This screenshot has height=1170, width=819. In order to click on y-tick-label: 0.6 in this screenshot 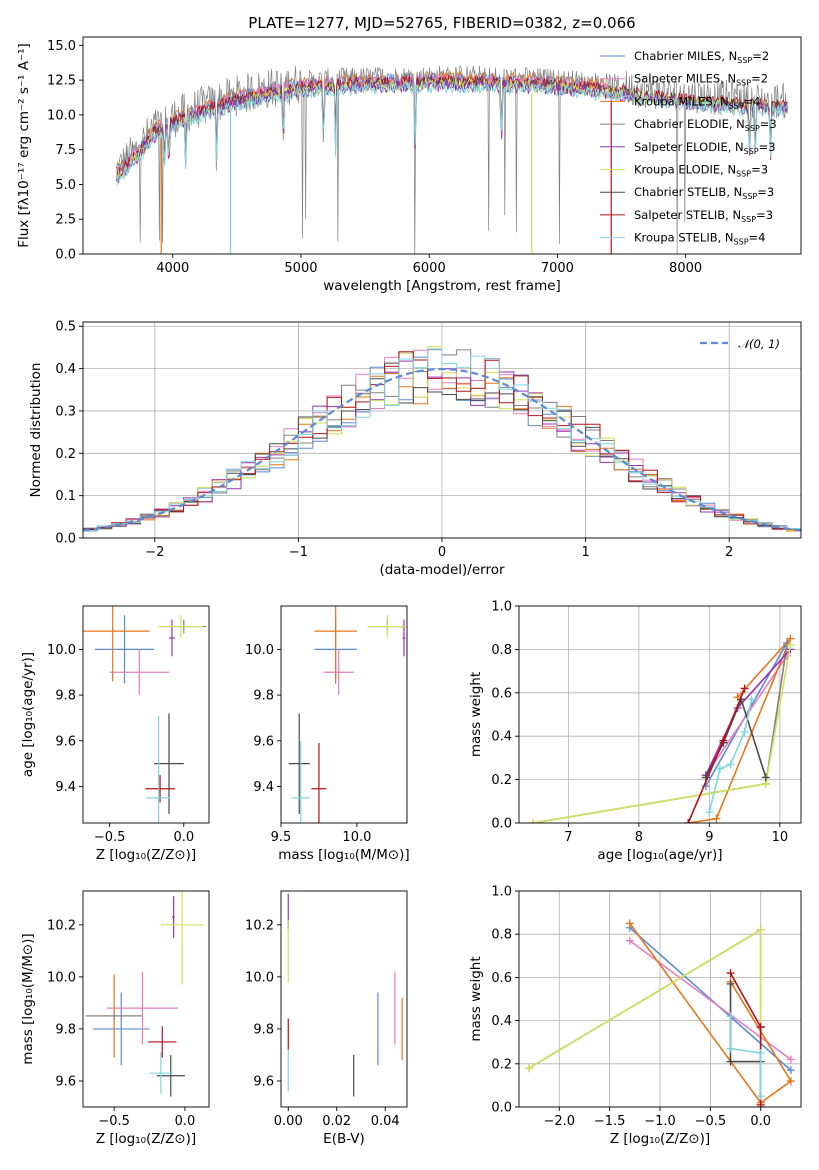, I will do `click(501, 978)`.